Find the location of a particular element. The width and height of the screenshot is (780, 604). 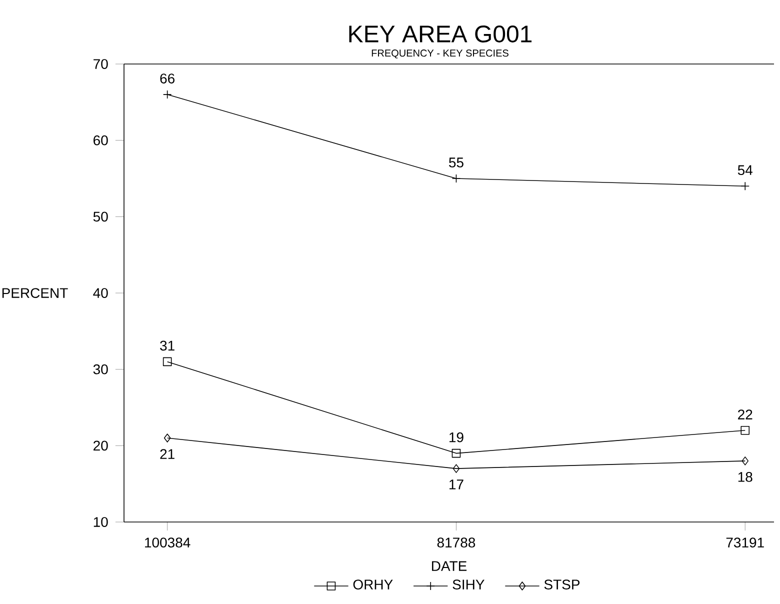

y-tick-label: 20 is located at coordinates (101, 445).